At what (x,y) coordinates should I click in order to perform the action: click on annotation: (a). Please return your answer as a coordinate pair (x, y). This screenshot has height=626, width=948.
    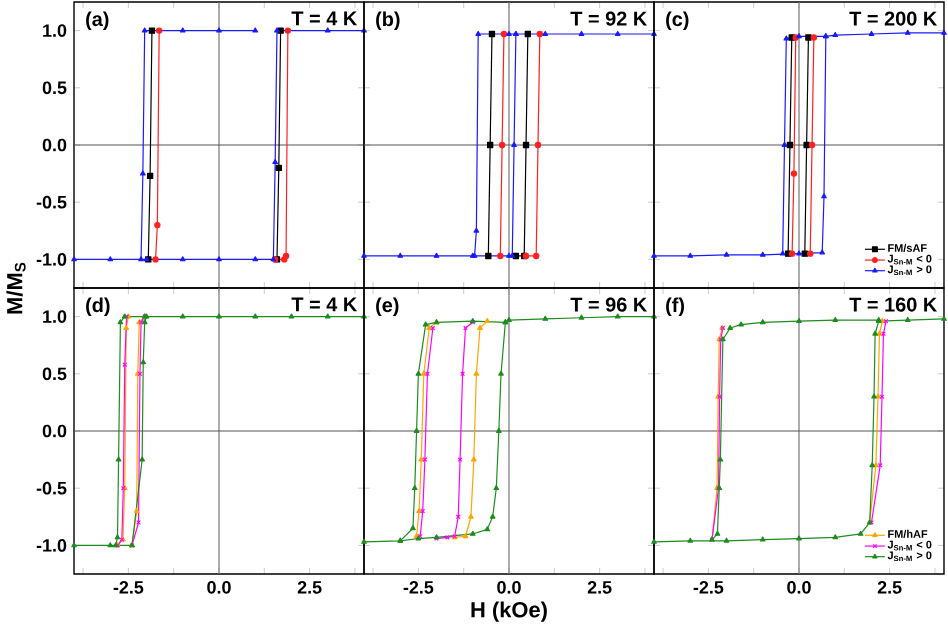
    Looking at the image, I should click on (97, 21).